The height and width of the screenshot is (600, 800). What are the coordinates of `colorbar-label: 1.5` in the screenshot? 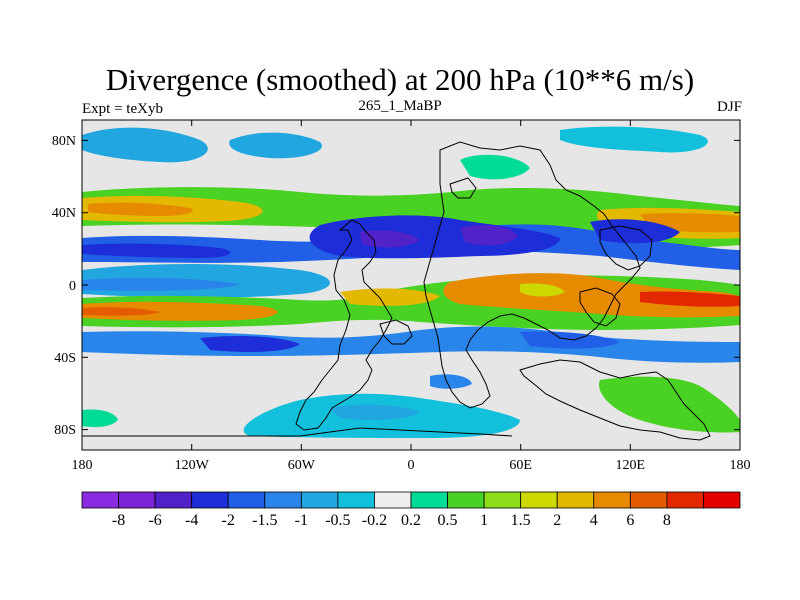 It's located at (521, 520).